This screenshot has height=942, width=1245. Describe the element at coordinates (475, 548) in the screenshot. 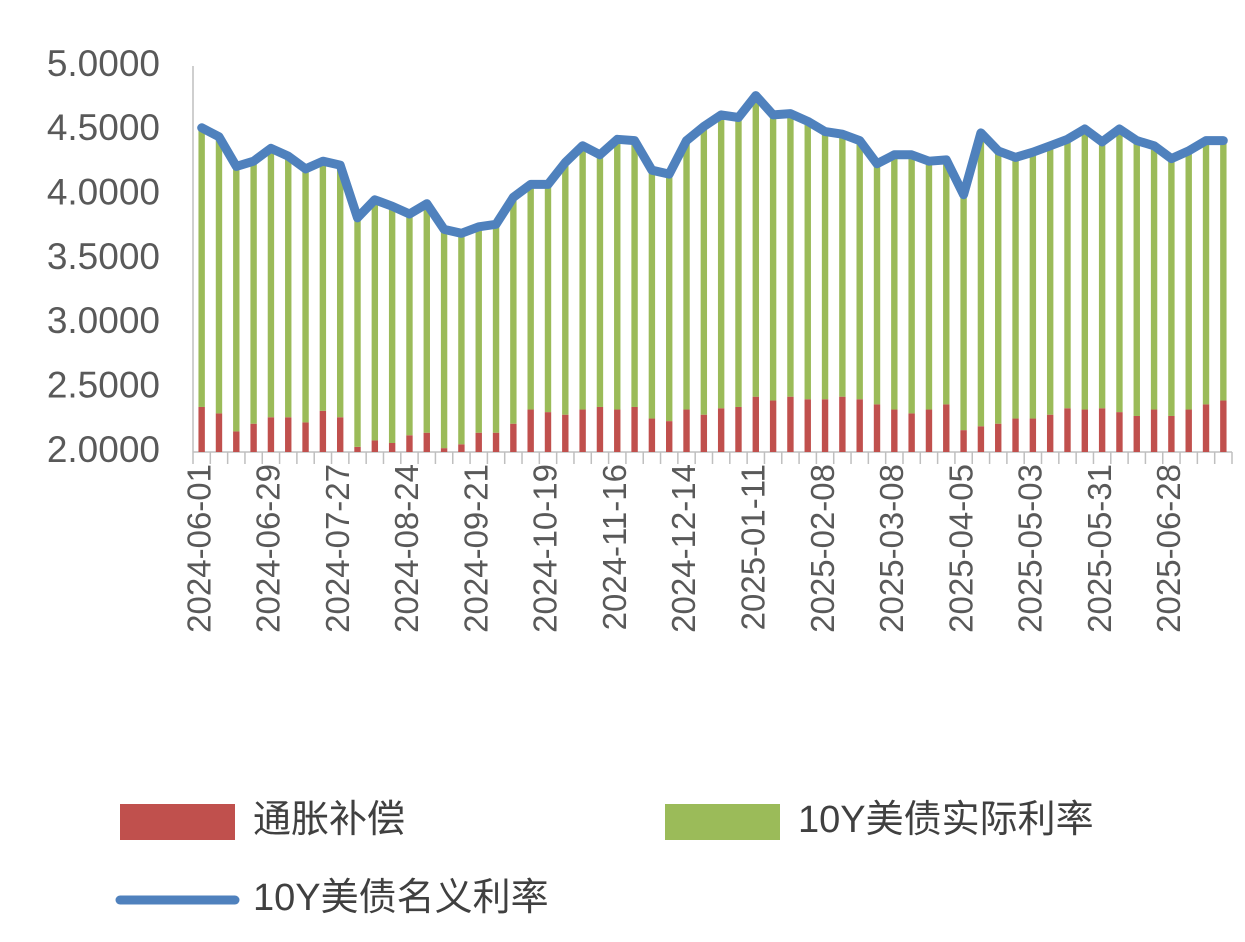

I see `x-tick-label: 2024-09-21` at that location.